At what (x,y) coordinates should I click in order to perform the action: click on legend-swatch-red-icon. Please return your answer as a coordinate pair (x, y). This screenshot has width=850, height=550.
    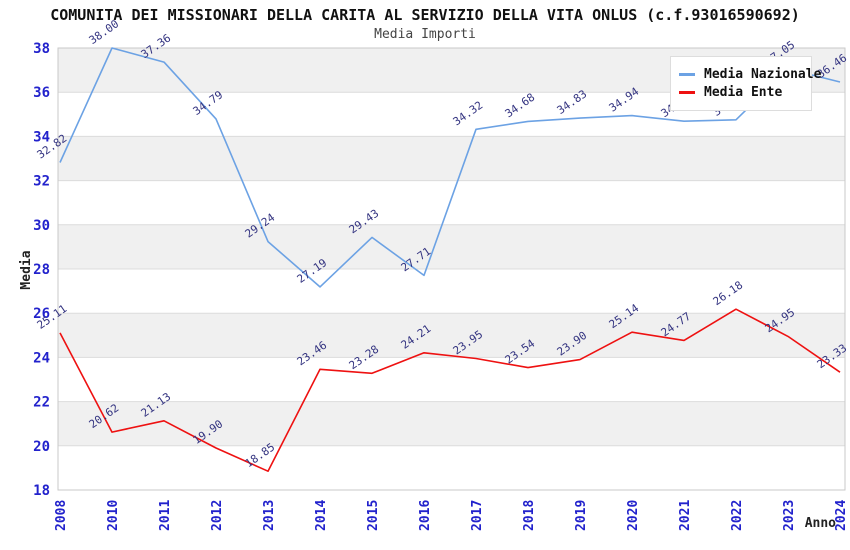
    Looking at the image, I should click on (687, 92).